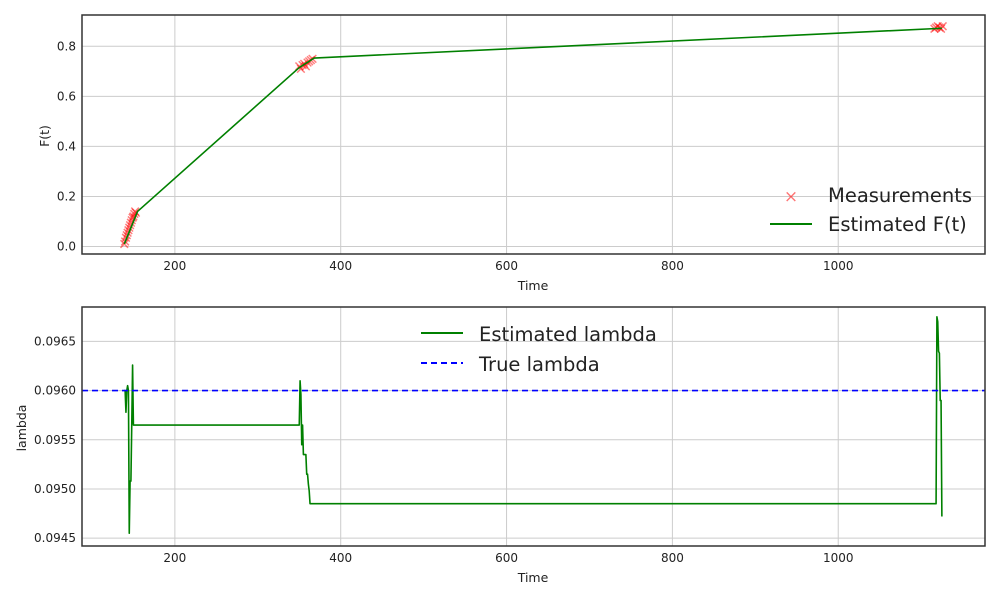 The image size is (1000, 600). Describe the element at coordinates (66, 196) in the screenshot. I see `y-tick-label: 0.2` at that location.